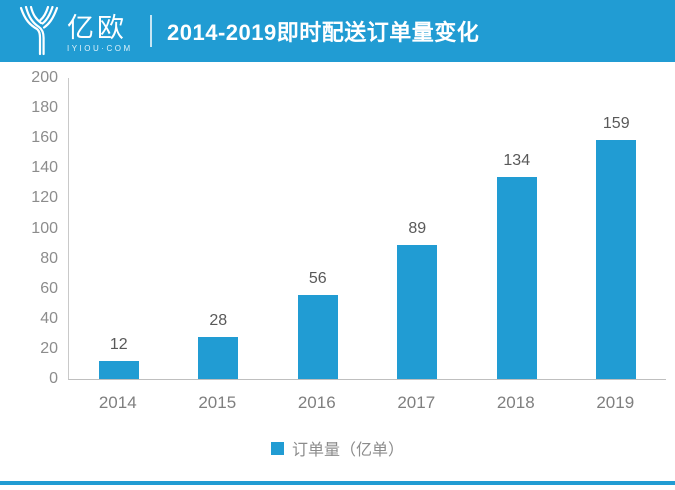 Image resolution: width=675 pixels, height=490 pixels. Describe the element at coordinates (53, 378) in the screenshot. I see `y-tick-label: 0` at that location.